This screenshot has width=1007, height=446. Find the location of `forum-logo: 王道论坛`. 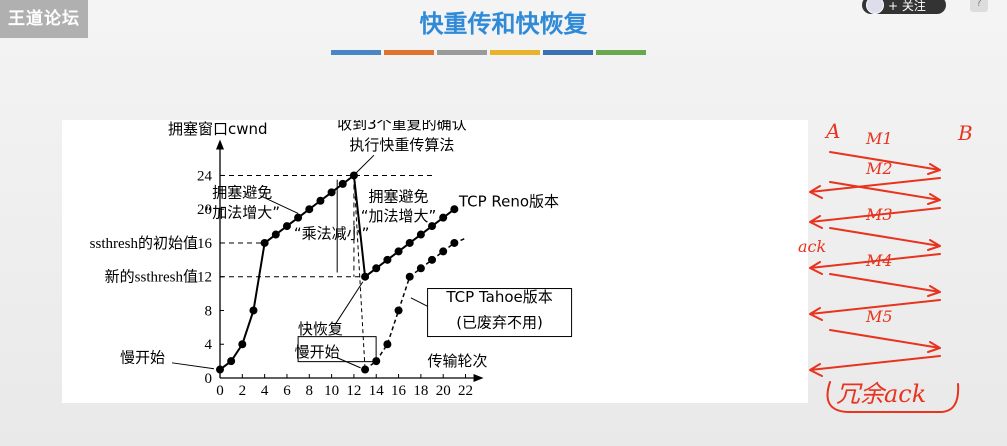

forum-logo: 王道论坛 is located at coordinates (44, 19).